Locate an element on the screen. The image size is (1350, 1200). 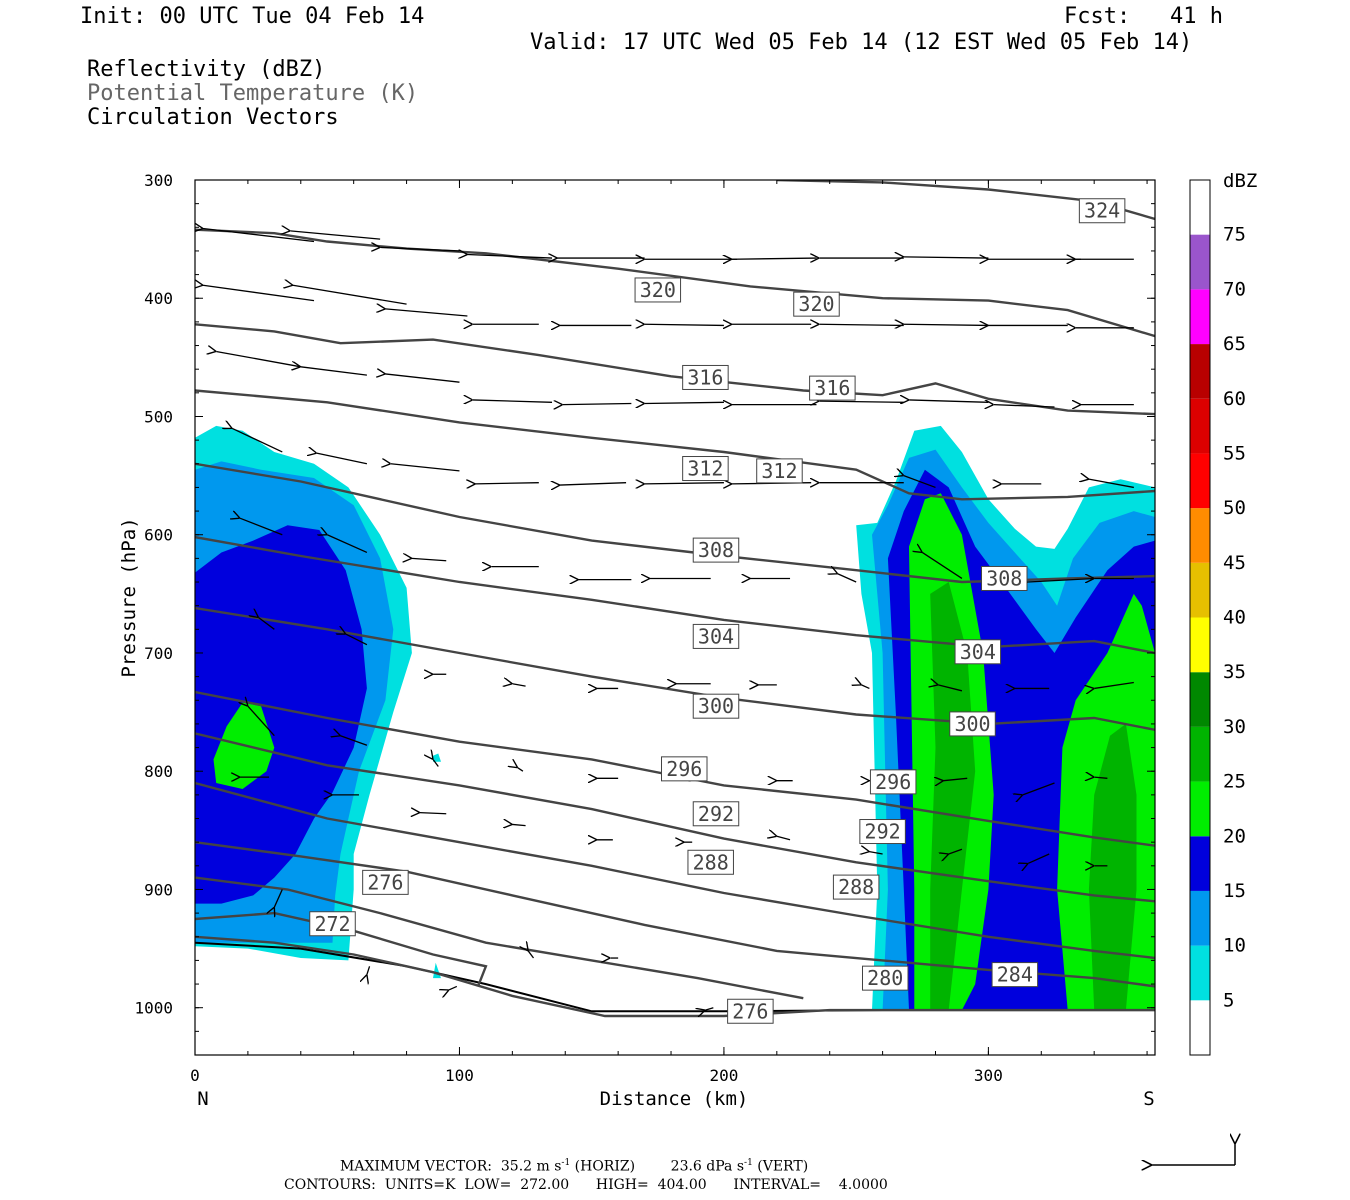
y-axis-label: Pressure (hPa) is located at coordinates (129, 597).